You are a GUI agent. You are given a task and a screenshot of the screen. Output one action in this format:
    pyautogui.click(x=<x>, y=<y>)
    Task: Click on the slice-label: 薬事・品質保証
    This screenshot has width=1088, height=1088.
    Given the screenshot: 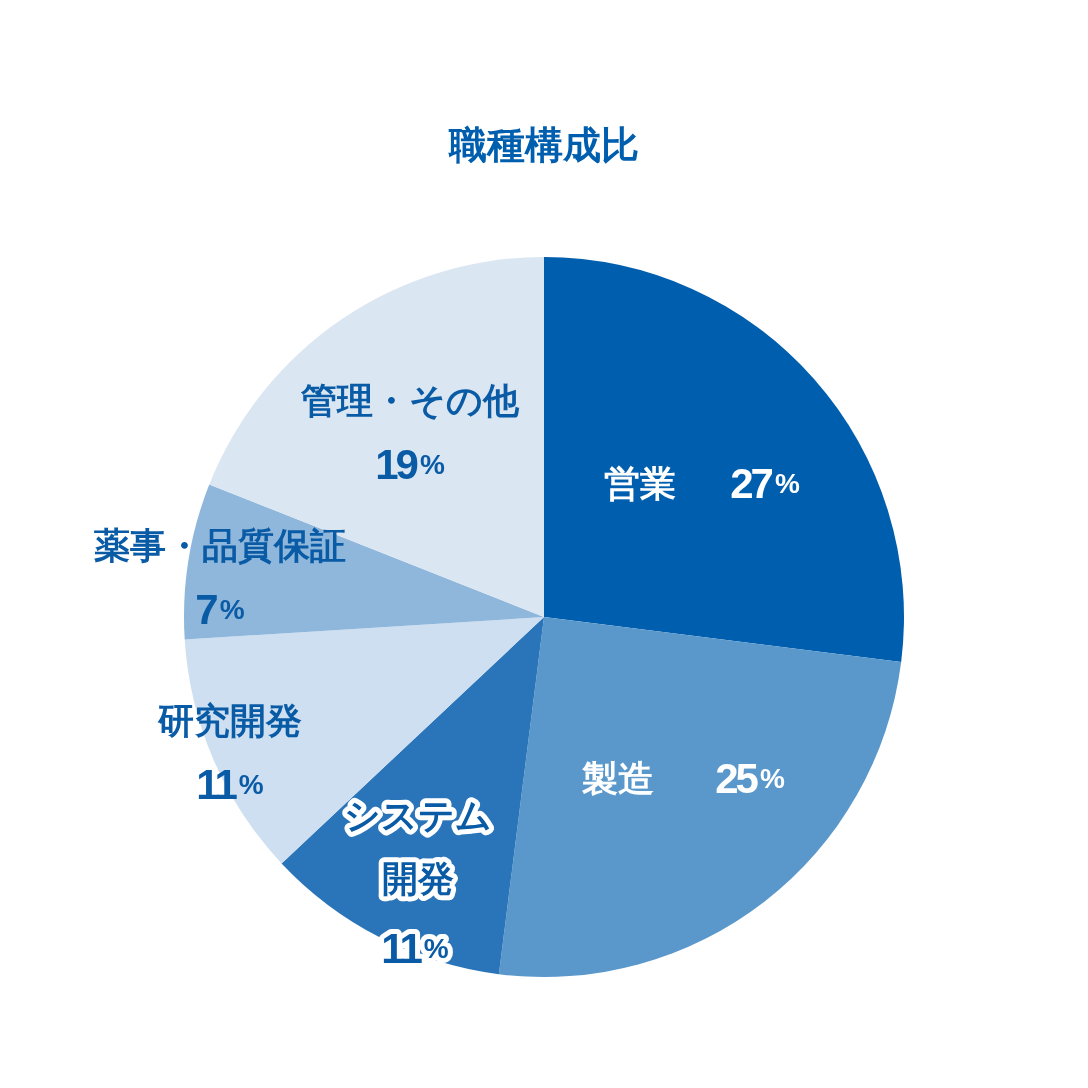 What is the action you would take?
    pyautogui.click(x=220, y=545)
    